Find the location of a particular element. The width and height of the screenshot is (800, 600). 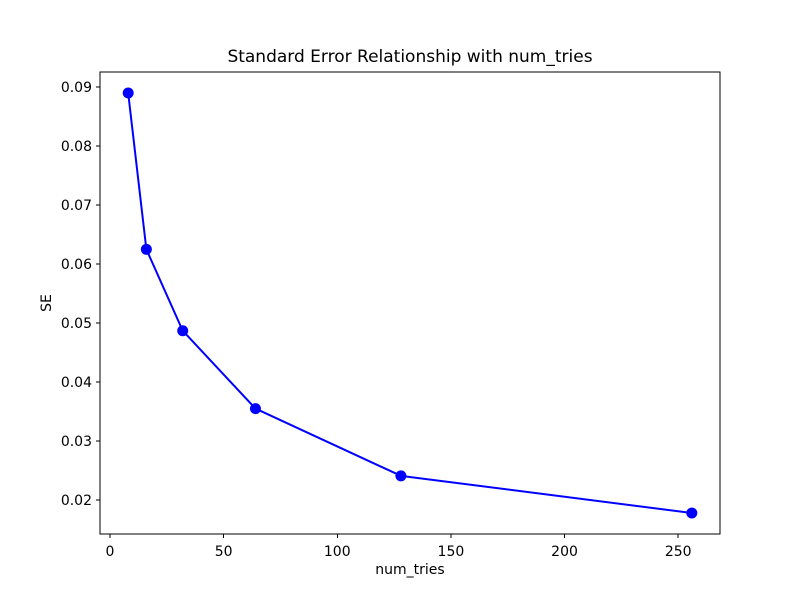

x-tick-label: 0 is located at coordinates (110, 552).